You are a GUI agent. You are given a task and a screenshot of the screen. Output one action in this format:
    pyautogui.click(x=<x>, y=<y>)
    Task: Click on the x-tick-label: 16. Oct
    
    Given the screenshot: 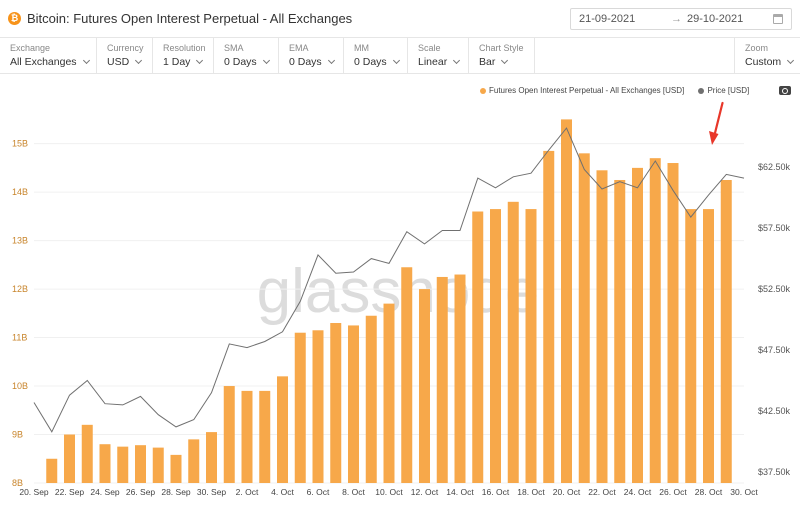 What is the action you would take?
    pyautogui.click(x=496, y=492)
    